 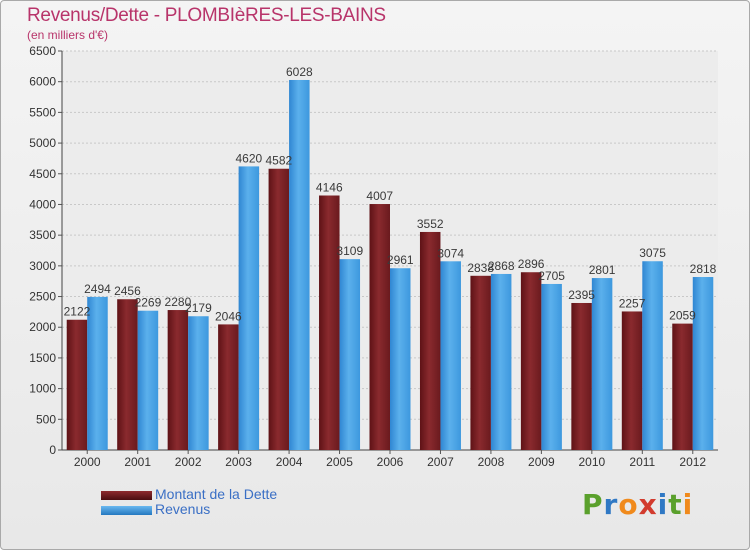 What do you see at coordinates (238, 462) in the screenshot?
I see `x-tick-label: 2003` at bounding box center [238, 462].